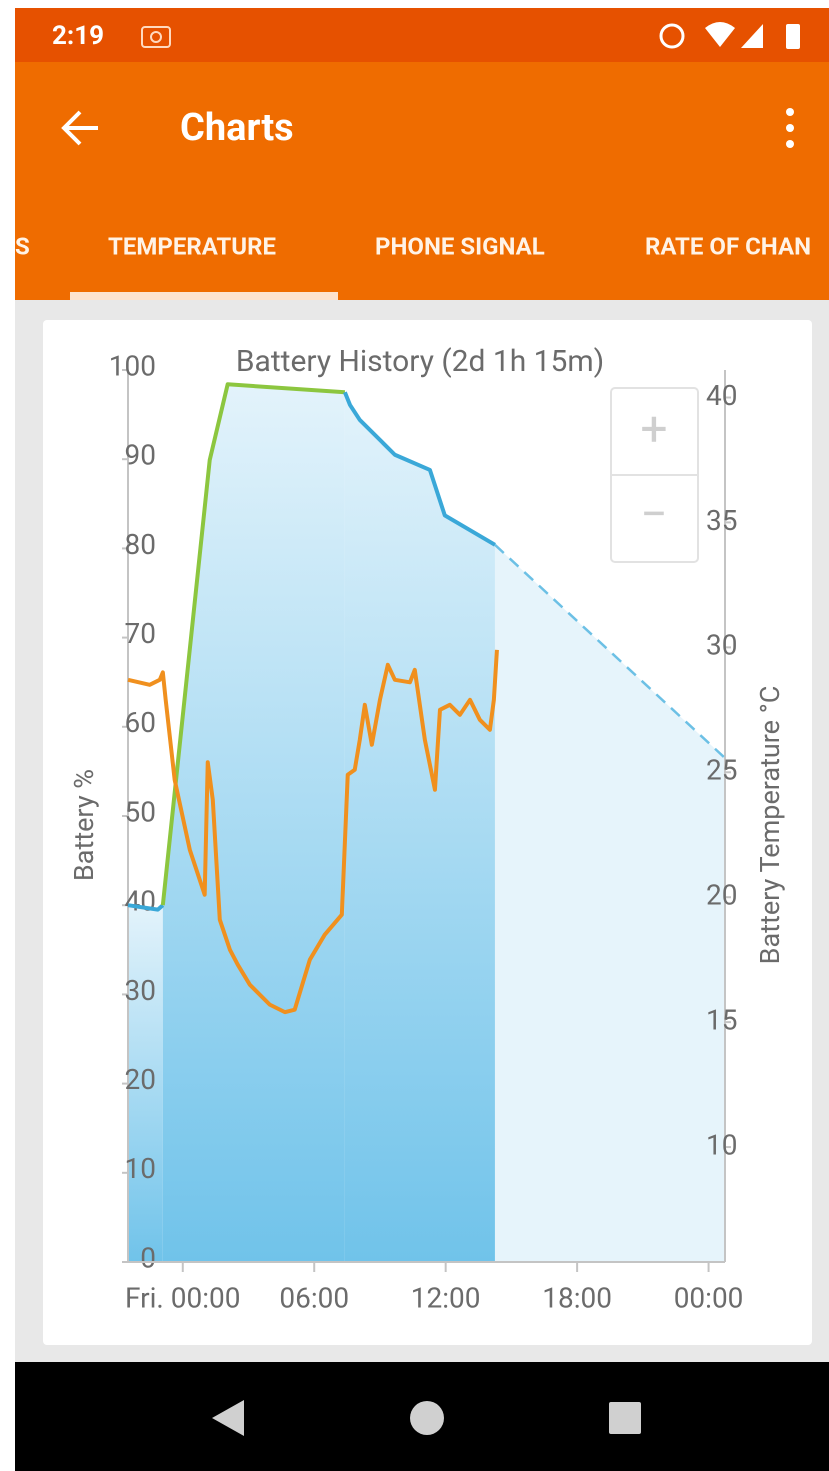  What do you see at coordinates (770, 825) in the screenshot?
I see `y2-axis-title: Battery Temperature °C` at bounding box center [770, 825].